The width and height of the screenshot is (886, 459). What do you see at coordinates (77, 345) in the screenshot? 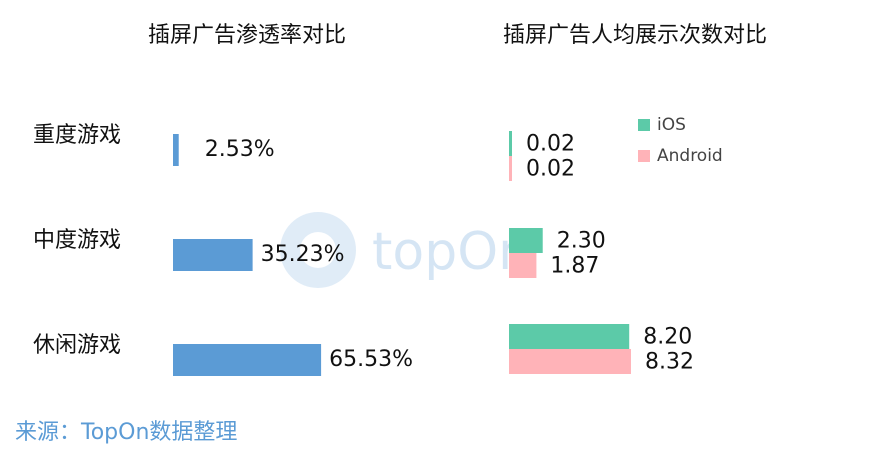
I see `category-label: 休闲游戏` at bounding box center [77, 345].